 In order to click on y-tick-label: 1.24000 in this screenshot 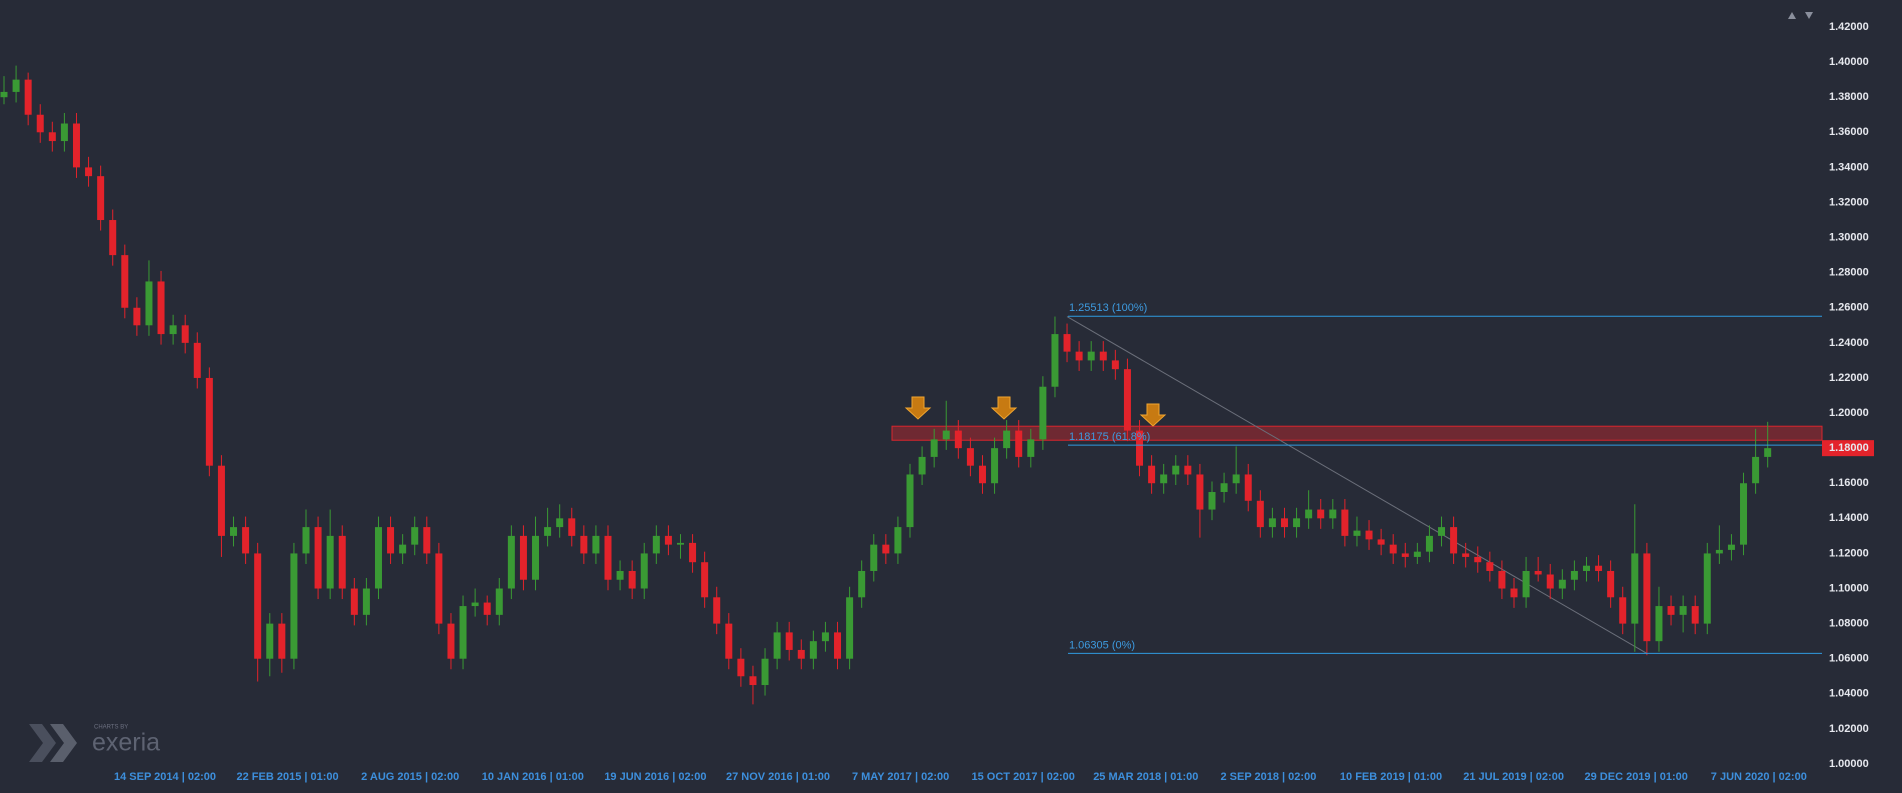, I will do `click(1849, 343)`.